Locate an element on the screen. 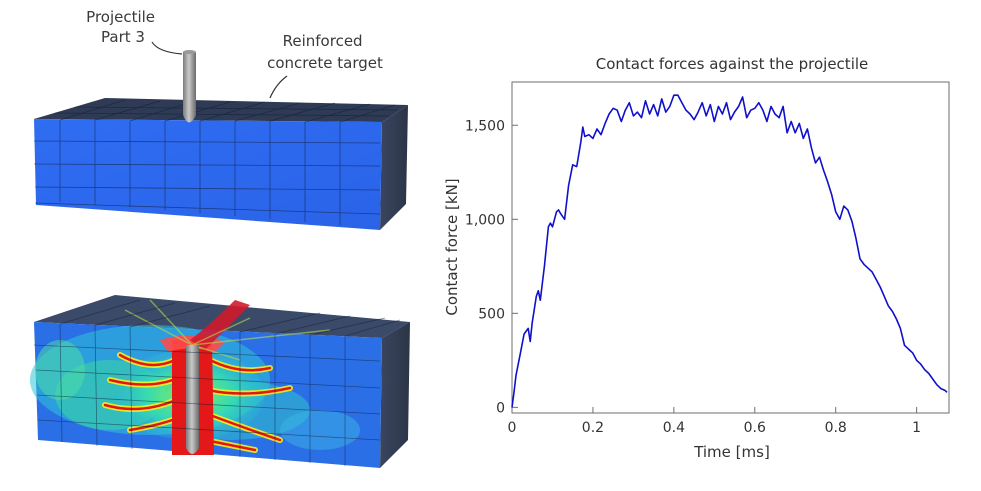 This screenshot has width=981, height=491. ejected-fragment is located at coordinates (220, 325).